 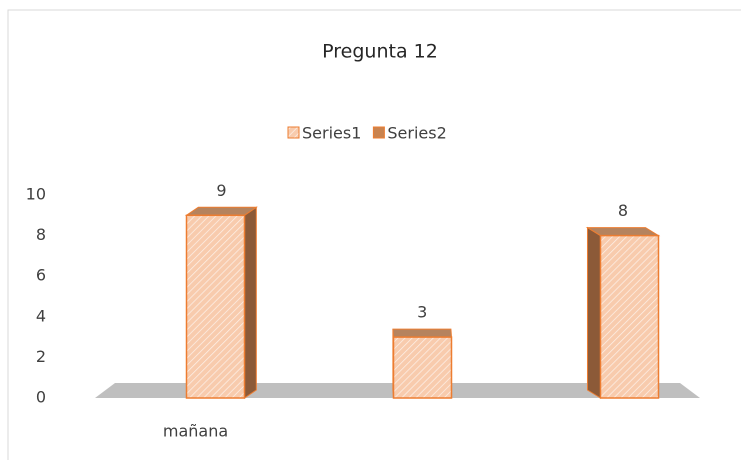 I want to click on legend-label: Series2, so click(x=416, y=133).